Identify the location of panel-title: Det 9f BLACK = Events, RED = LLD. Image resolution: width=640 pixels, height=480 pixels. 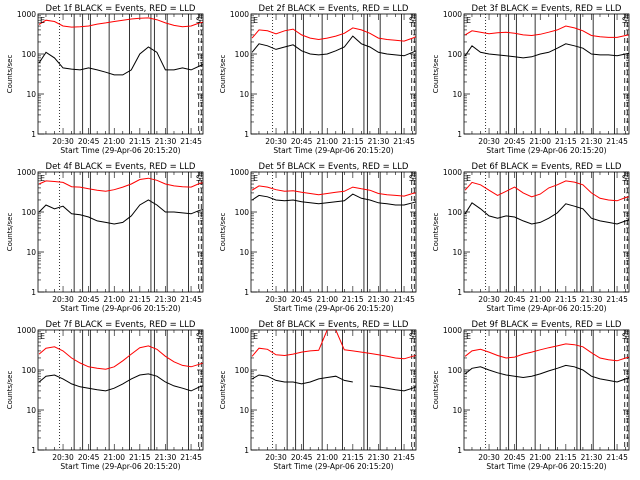
(547, 325).